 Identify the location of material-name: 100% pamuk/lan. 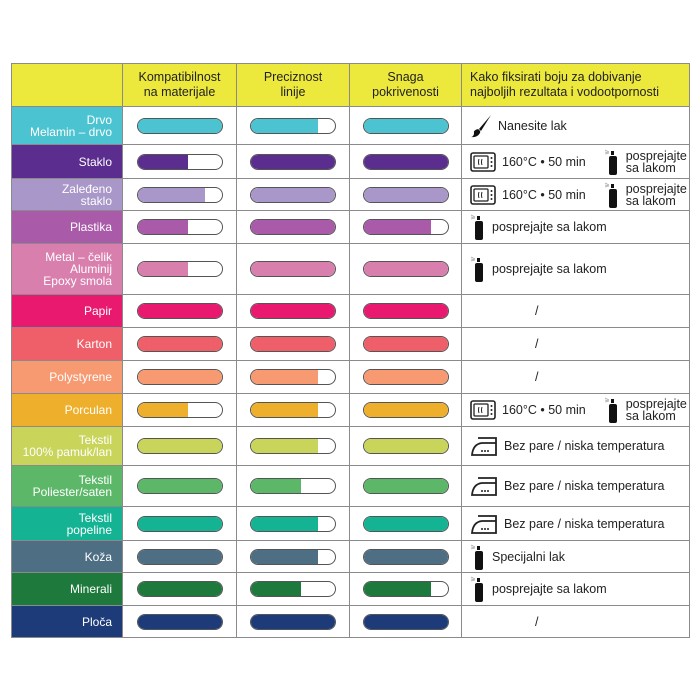
(67, 452).